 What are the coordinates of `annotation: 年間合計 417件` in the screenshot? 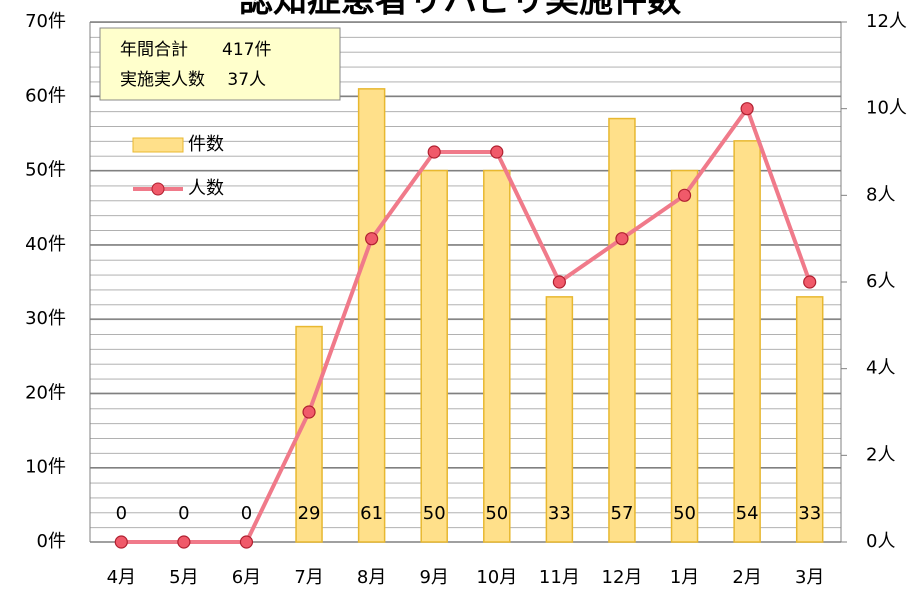 It's located at (195, 50).